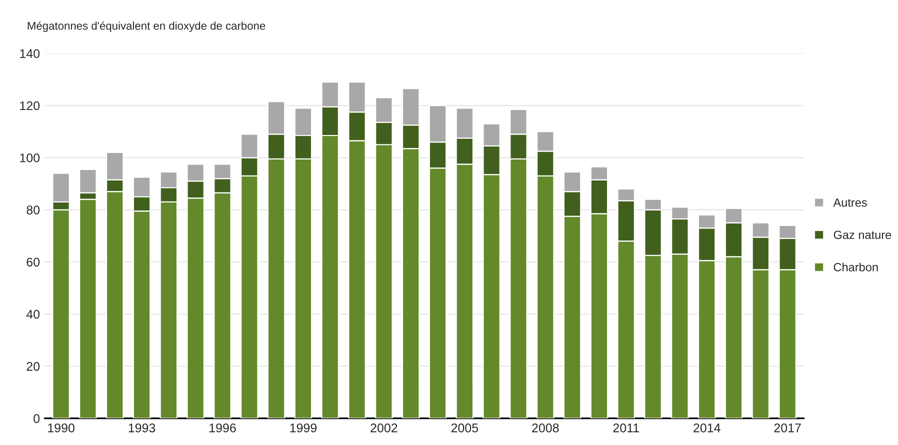 The width and height of the screenshot is (898, 445). Describe the element at coordinates (856, 267) in the screenshot. I see `legend-label: Charbon` at that location.